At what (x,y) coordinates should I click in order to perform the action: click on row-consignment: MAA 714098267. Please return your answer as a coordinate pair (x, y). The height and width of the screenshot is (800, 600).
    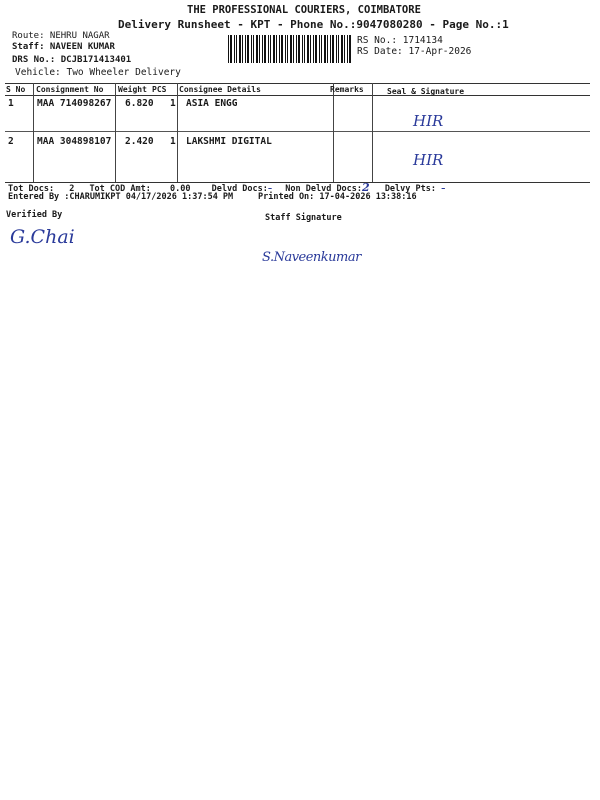
    Looking at the image, I should click on (74, 103).